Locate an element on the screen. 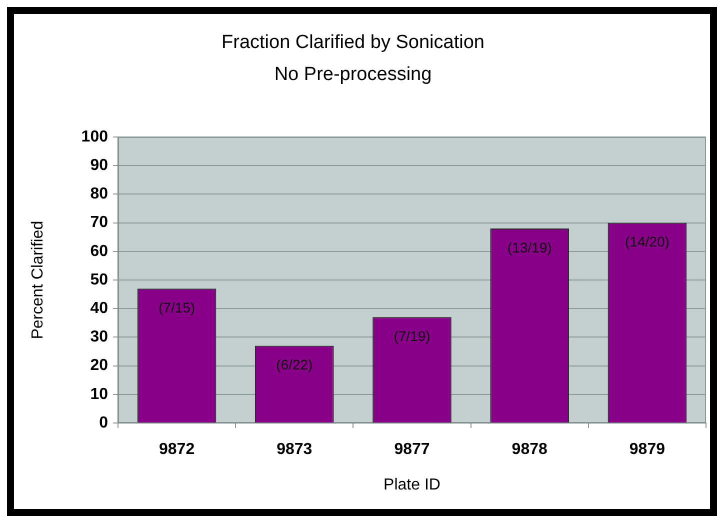 Image resolution: width=724 pixels, height=523 pixels. x-axis-title: Plate ID is located at coordinates (412, 485).